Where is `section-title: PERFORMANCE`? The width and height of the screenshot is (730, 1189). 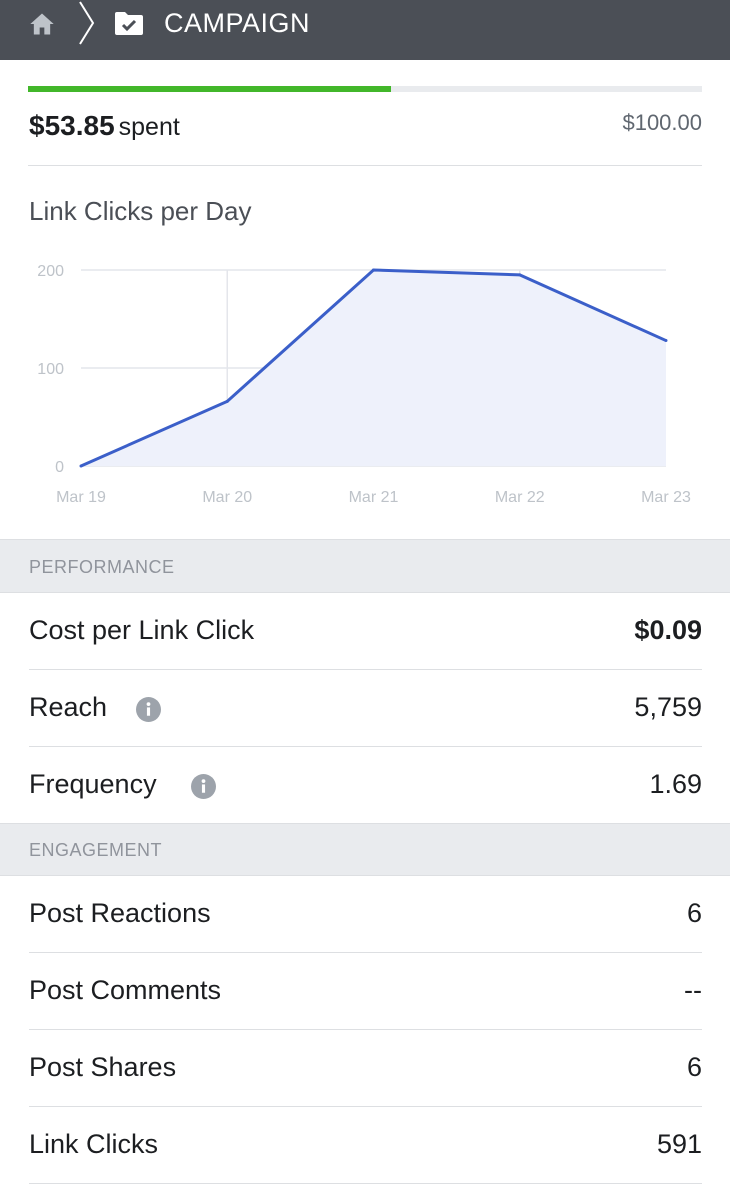
section-title: PERFORMANCE is located at coordinates (102, 567).